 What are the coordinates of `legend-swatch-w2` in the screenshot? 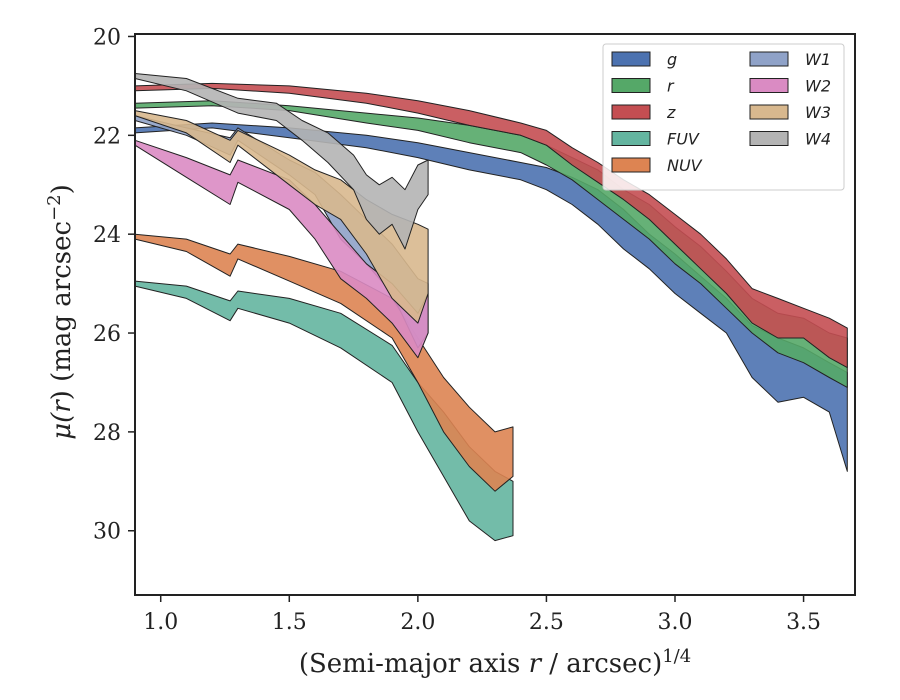 It's located at (769, 85).